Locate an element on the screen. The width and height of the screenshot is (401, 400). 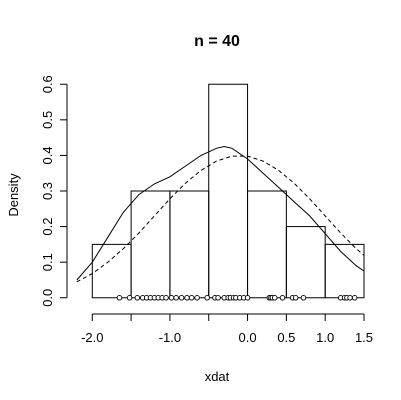
y-axis-label: Density is located at coordinates (13, 195).